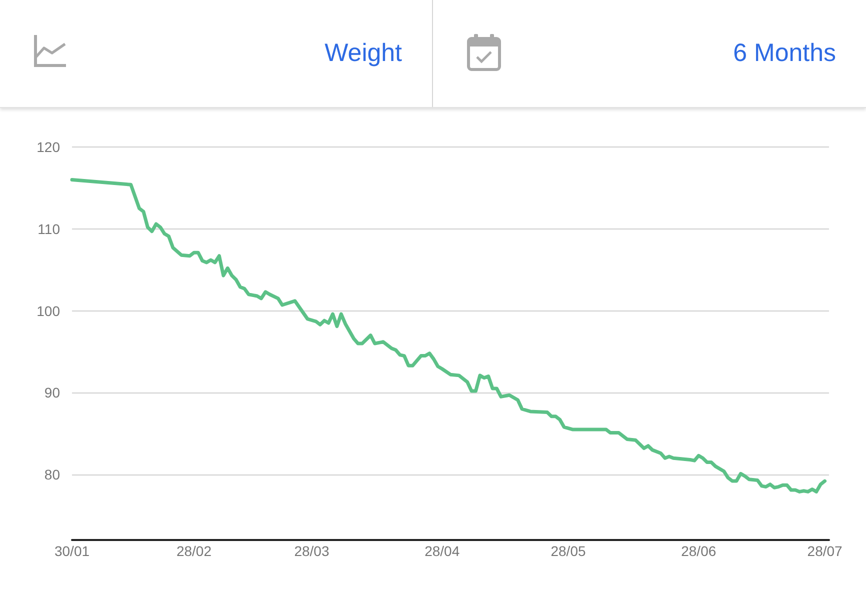  Describe the element at coordinates (52, 474) in the screenshot. I see `y-tick-label: 80` at that location.